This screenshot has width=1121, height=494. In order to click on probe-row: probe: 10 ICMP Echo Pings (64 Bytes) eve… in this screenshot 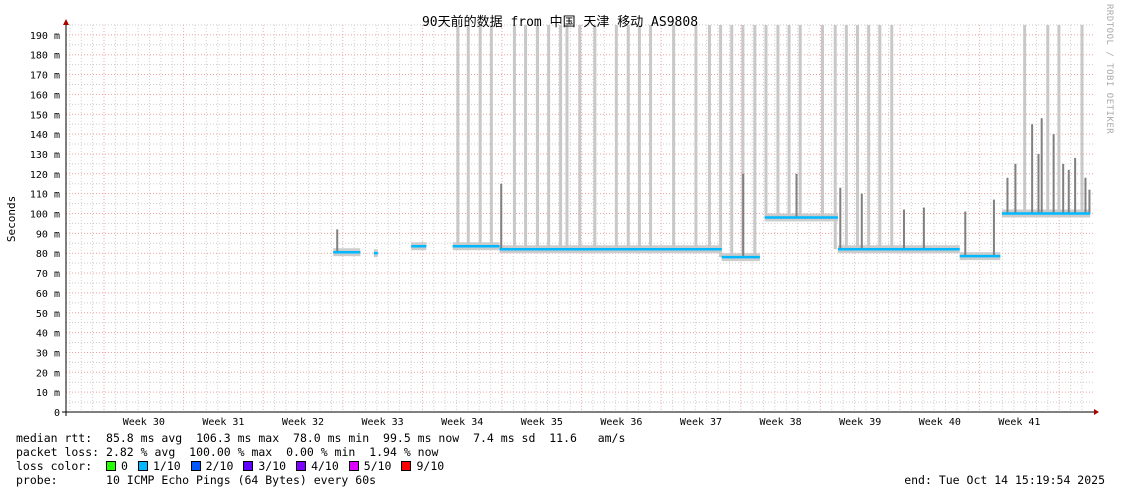, I will do `click(196, 480)`.